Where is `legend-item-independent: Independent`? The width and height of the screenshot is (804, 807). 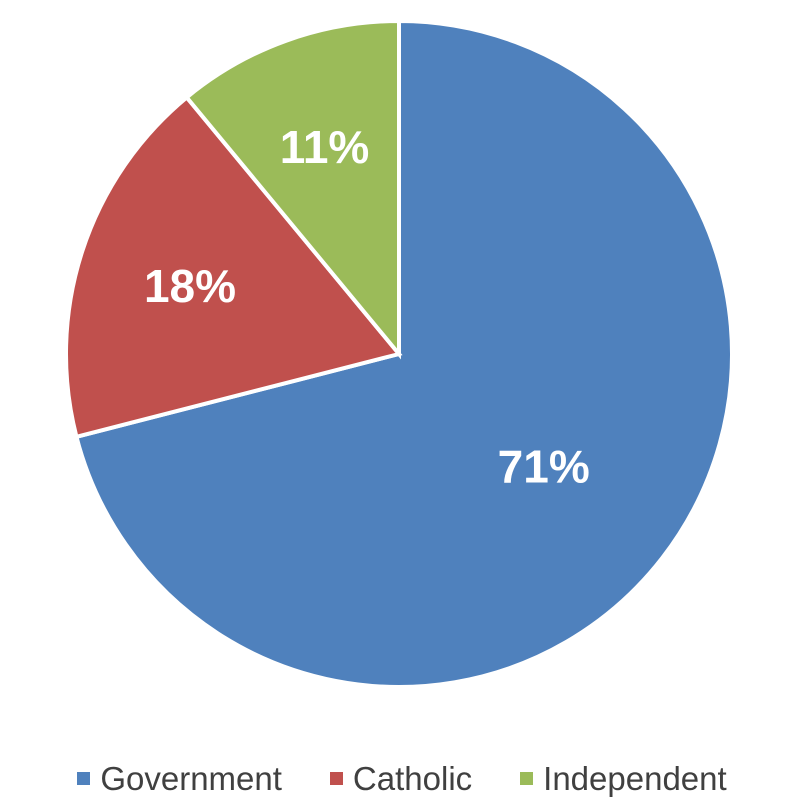 legend-item-independent: Independent is located at coordinates (623, 778).